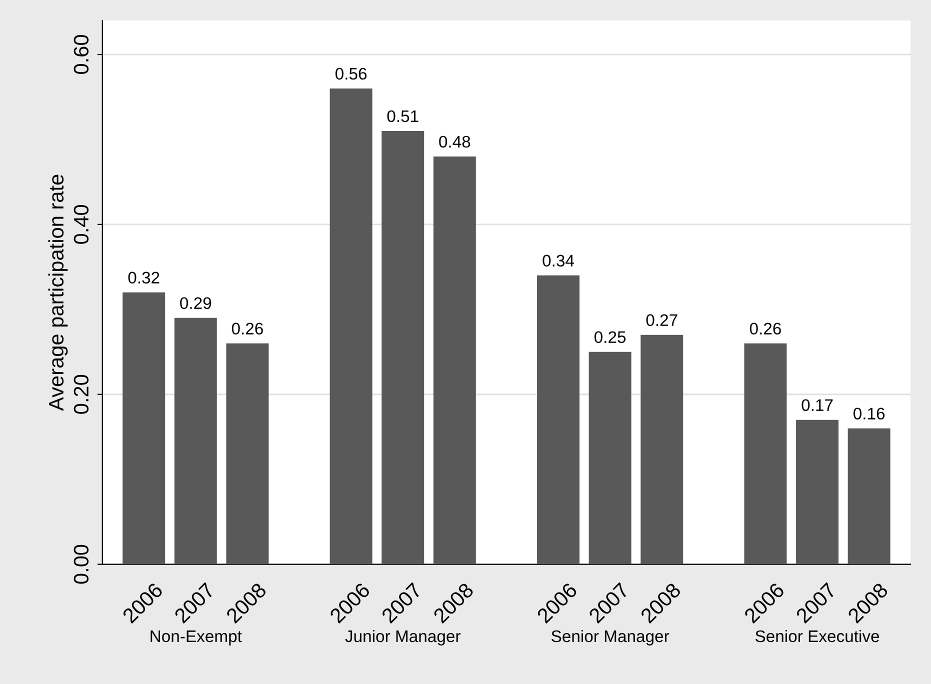  What do you see at coordinates (402, 116) in the screenshot?
I see `data-label: 0.51` at bounding box center [402, 116].